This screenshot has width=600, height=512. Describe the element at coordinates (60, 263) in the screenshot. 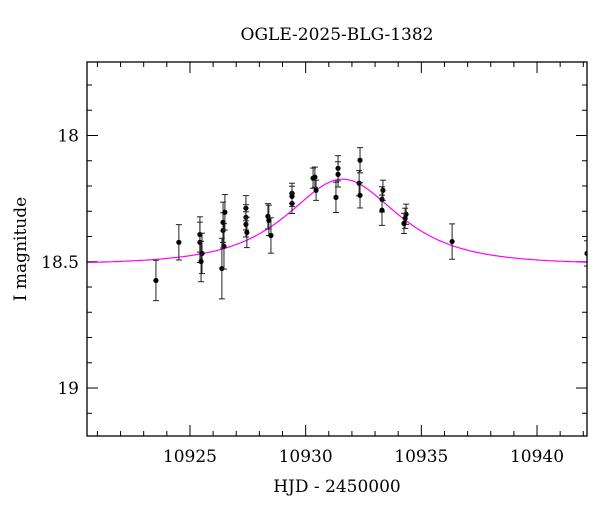

I see `y-tick-label: 18.5` at that location.